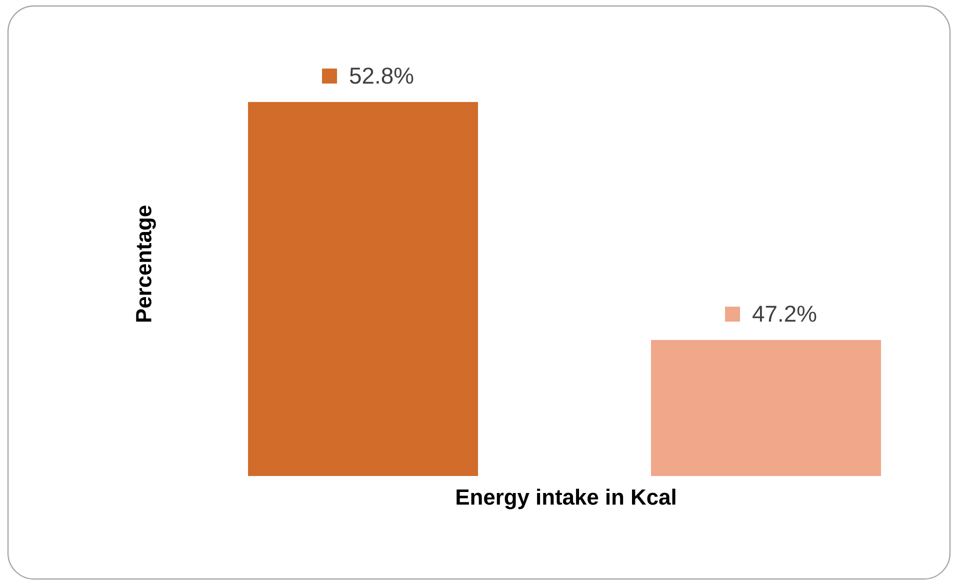 This screenshot has width=958, height=582. I want to click on x-axis-title: Energy intake in Kcal, so click(566, 499).